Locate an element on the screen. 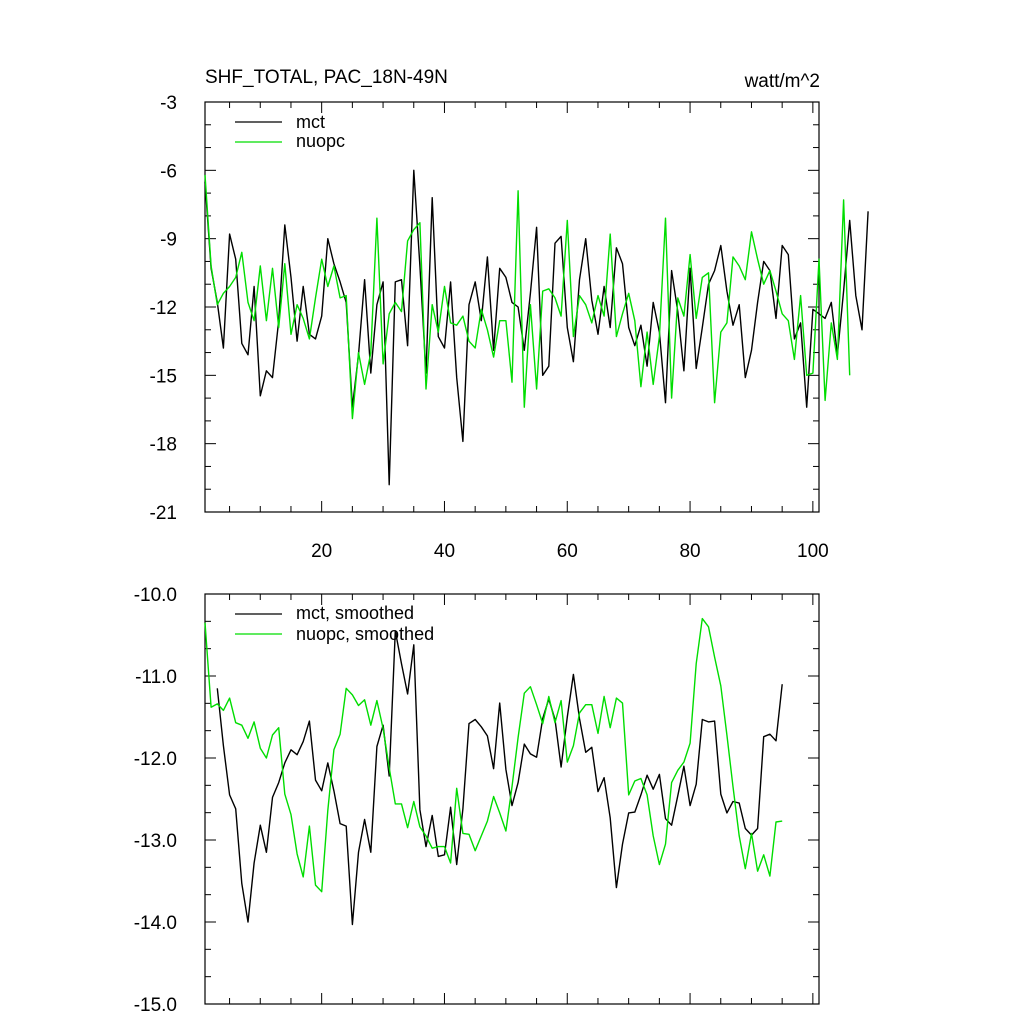 Image resolution: width=1024 pixels, height=1024 pixels. y-tick-label: -10.0 is located at coordinates (155, 595).